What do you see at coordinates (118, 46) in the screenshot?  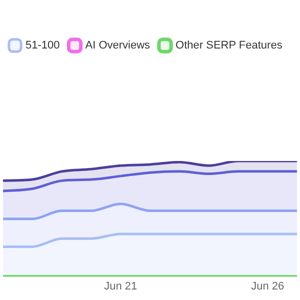 I see `legend-label: AI Overviews` at bounding box center [118, 46].